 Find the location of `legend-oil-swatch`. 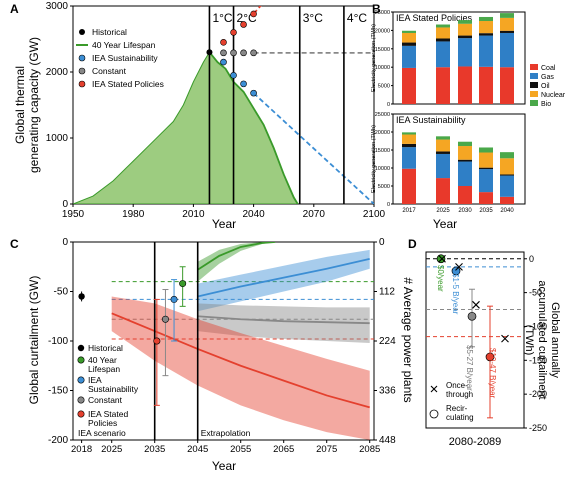

legend-oil-swatch is located at coordinates (534, 85).